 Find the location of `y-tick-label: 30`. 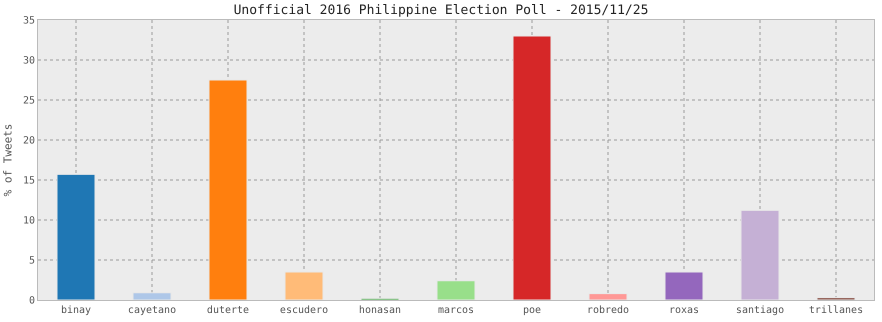

y-tick-label: 30 is located at coordinates (28, 61).